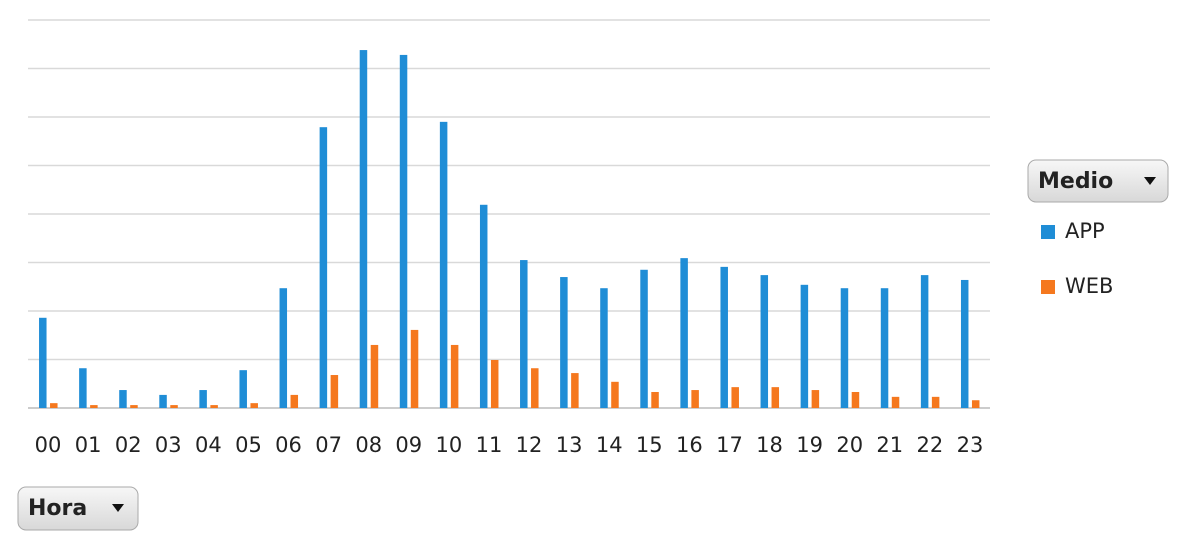 The width and height of the screenshot is (1185, 555). I want to click on legend-title: Medio, so click(1075, 181).